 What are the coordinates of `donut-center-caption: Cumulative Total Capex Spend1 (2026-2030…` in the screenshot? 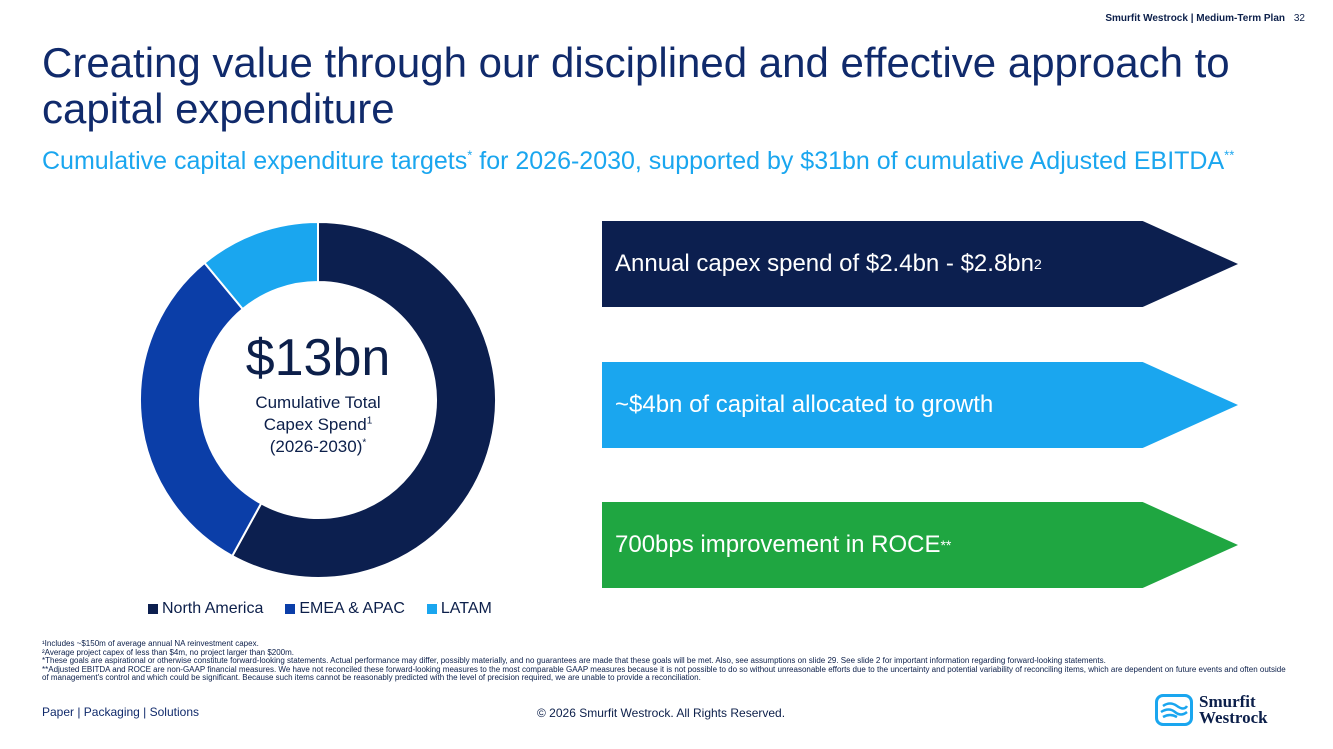 It's located at (318, 425).